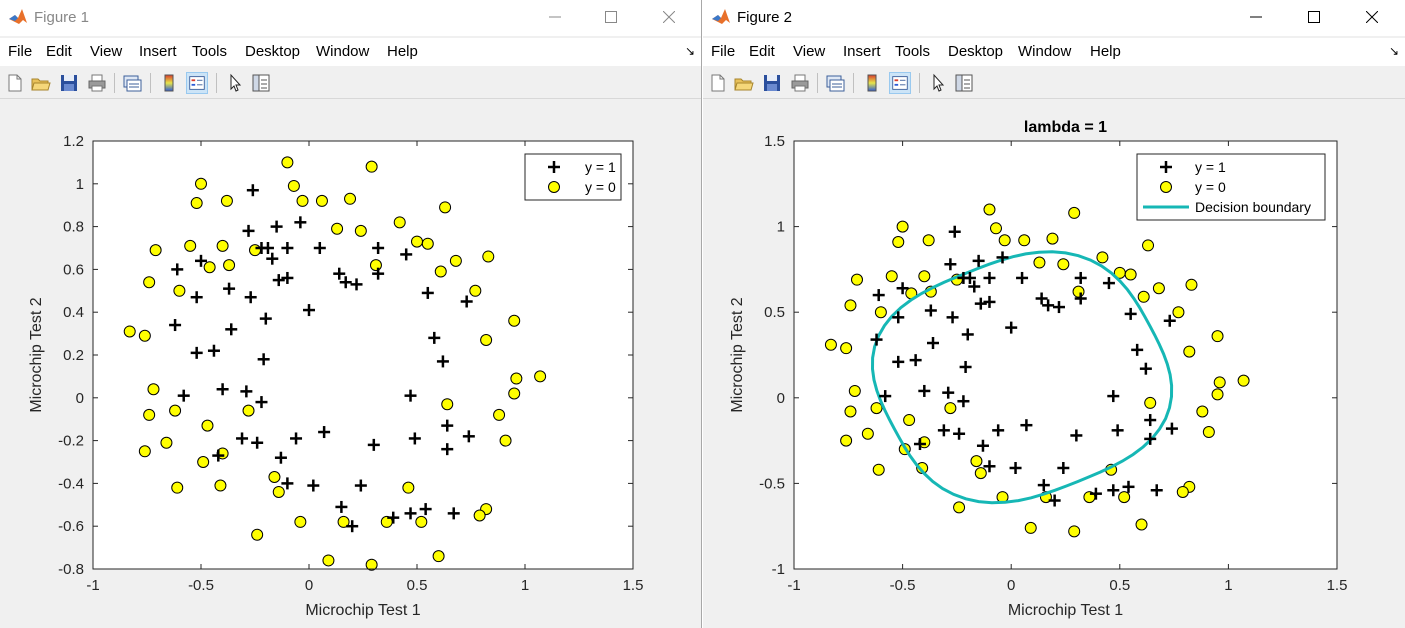 This screenshot has width=1405, height=628. What do you see at coordinates (1065, 610) in the screenshot?
I see `x-axis-label: Microchip Test 1` at bounding box center [1065, 610].